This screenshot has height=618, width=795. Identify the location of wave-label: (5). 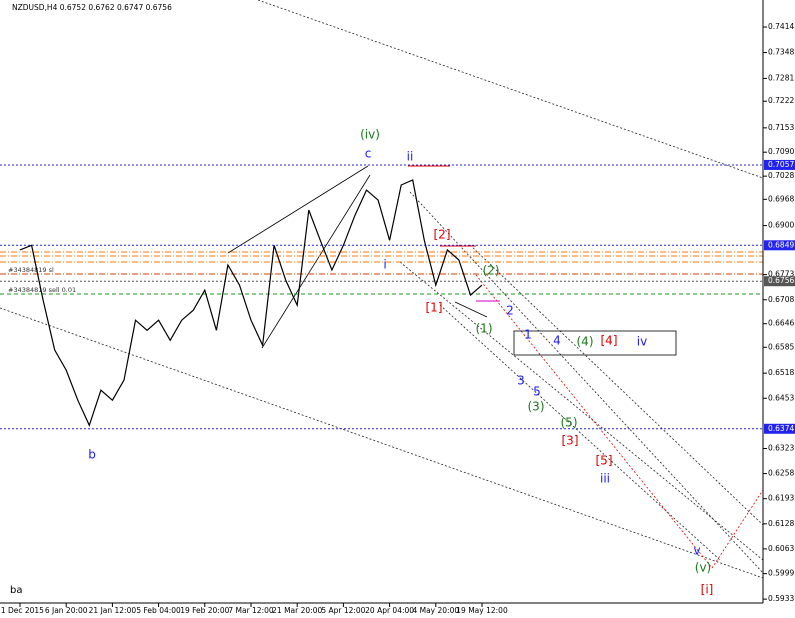
(569, 423).